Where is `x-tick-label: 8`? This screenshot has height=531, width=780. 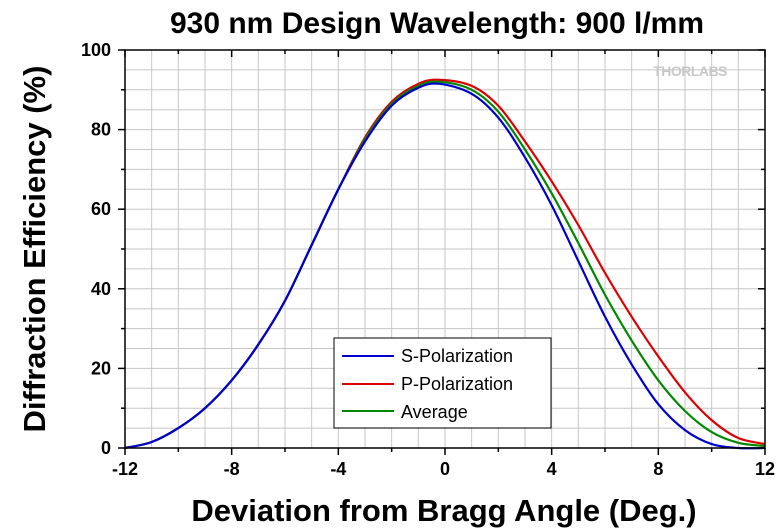
x-tick-label: 8 is located at coordinates (658, 469).